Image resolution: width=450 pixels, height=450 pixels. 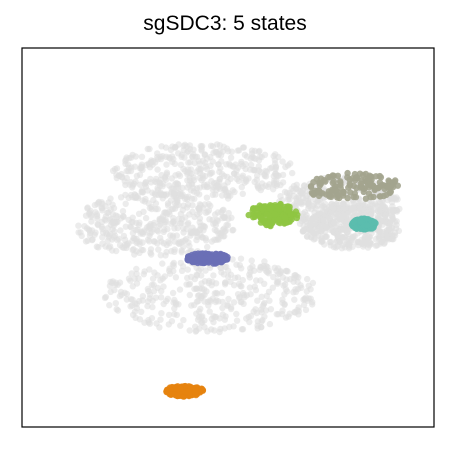 I want to click on chart-title: sgSDC3: 5 states, so click(x=225, y=23).